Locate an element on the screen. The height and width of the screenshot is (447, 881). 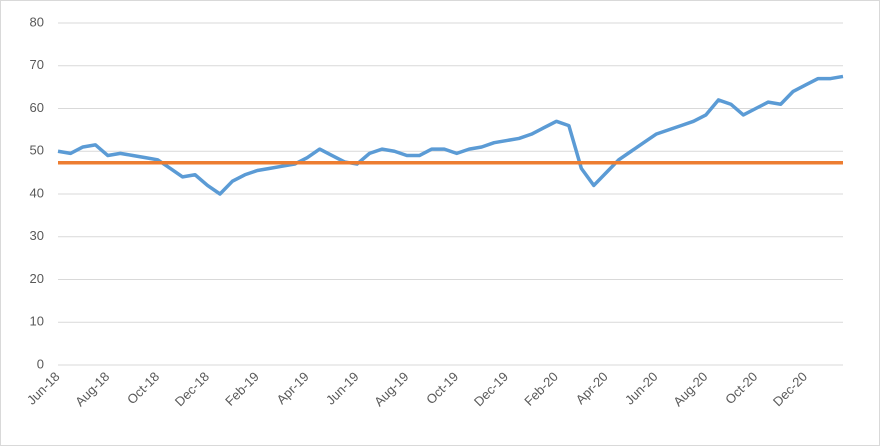
y-tick-label: 0 is located at coordinates (40, 363).